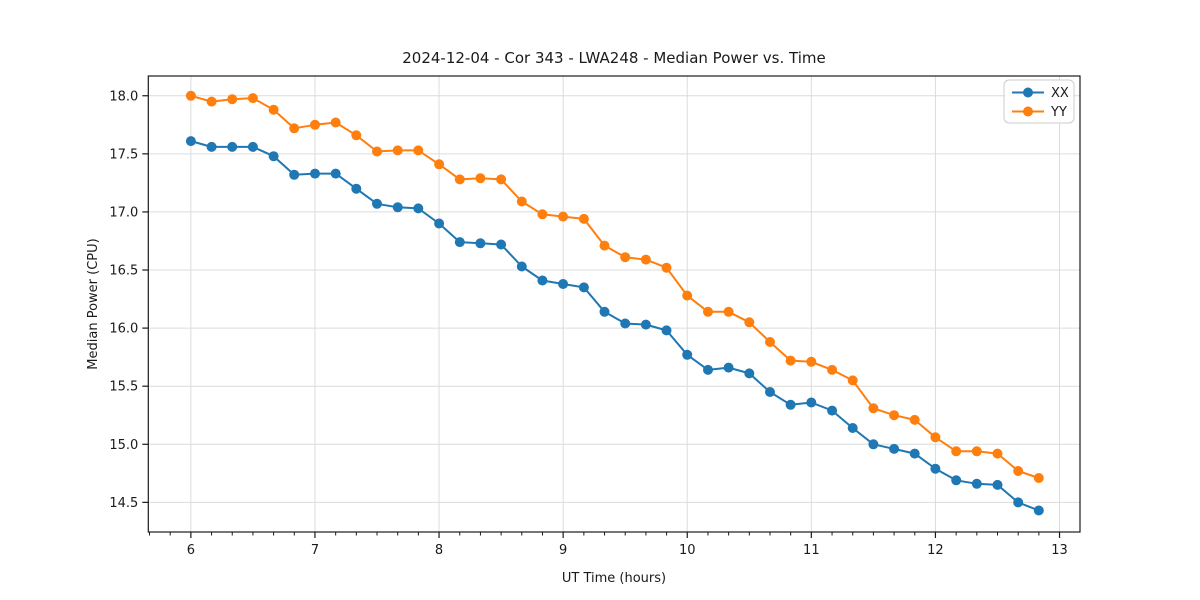 The width and height of the screenshot is (1200, 600). I want to click on y-tick-label-15.0: 15.0, so click(123, 445).